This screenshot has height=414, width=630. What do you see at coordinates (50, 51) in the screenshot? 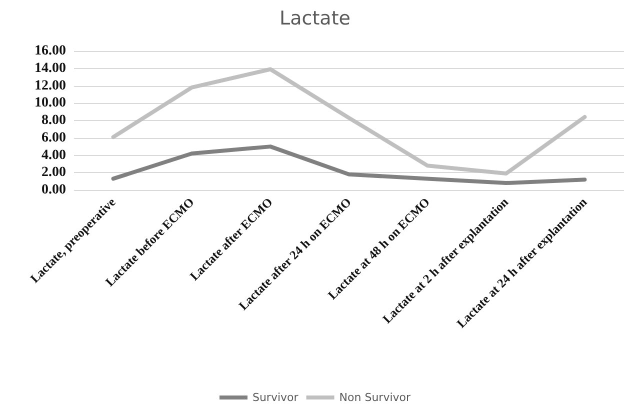
I see `y-tick-label: 16.00` at bounding box center [50, 51].